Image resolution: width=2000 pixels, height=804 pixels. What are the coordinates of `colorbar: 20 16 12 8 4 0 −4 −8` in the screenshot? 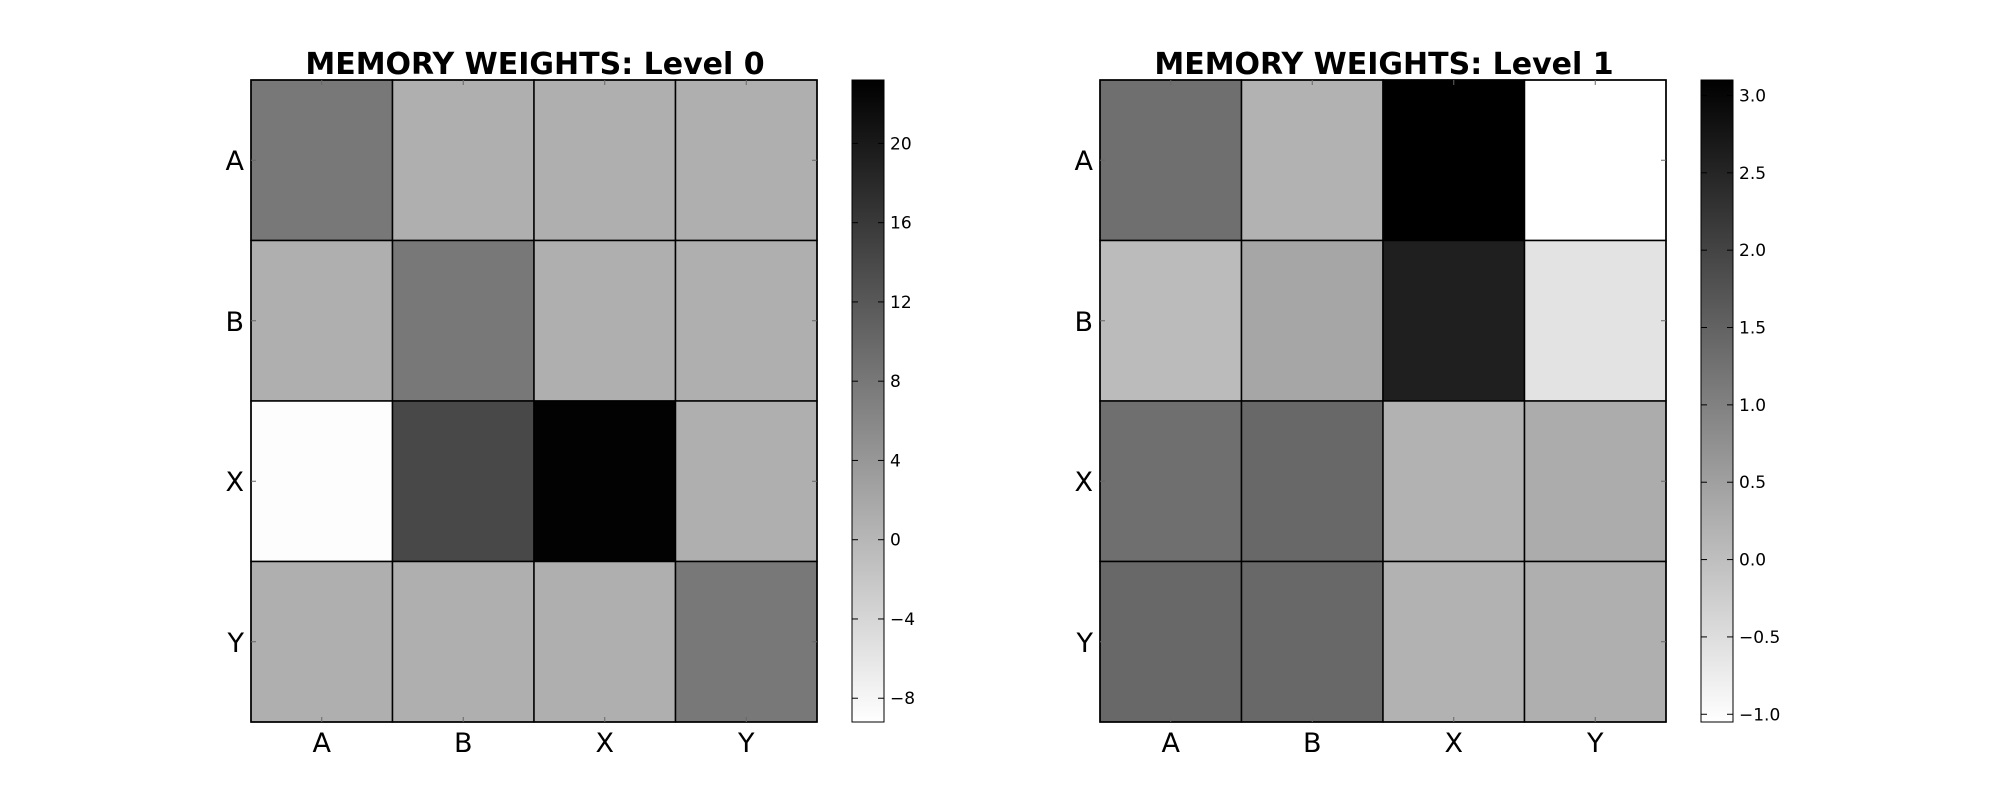 It's located at (883, 401).